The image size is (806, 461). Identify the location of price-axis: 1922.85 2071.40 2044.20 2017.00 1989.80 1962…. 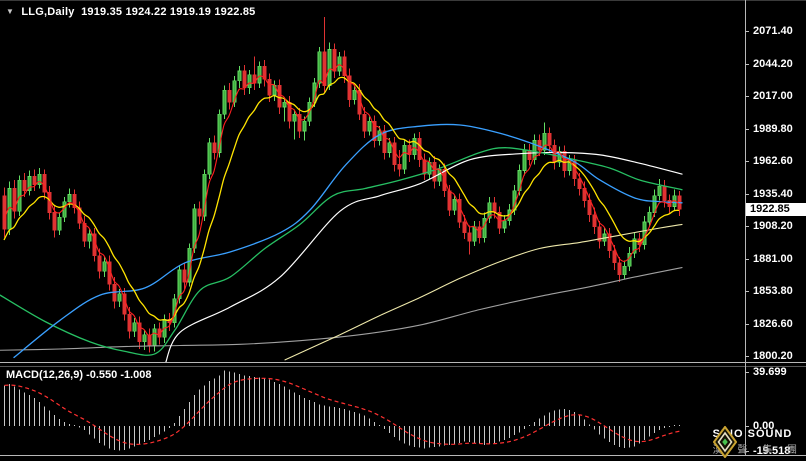
(775, 230).